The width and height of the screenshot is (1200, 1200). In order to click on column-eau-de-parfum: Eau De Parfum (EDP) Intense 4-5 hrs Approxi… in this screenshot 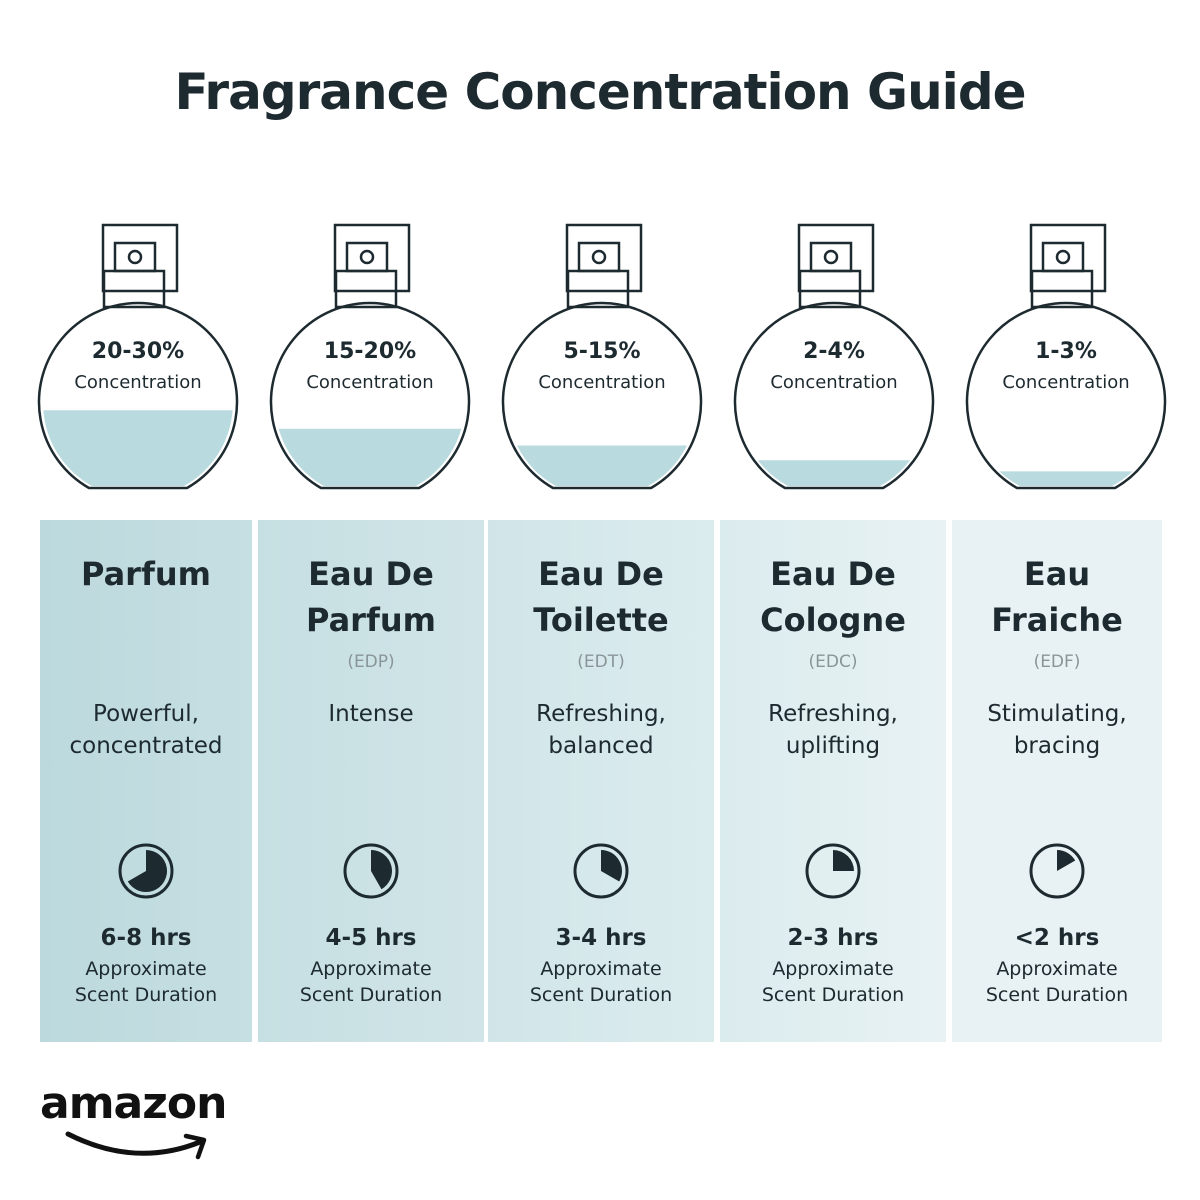, I will do `click(371, 781)`.